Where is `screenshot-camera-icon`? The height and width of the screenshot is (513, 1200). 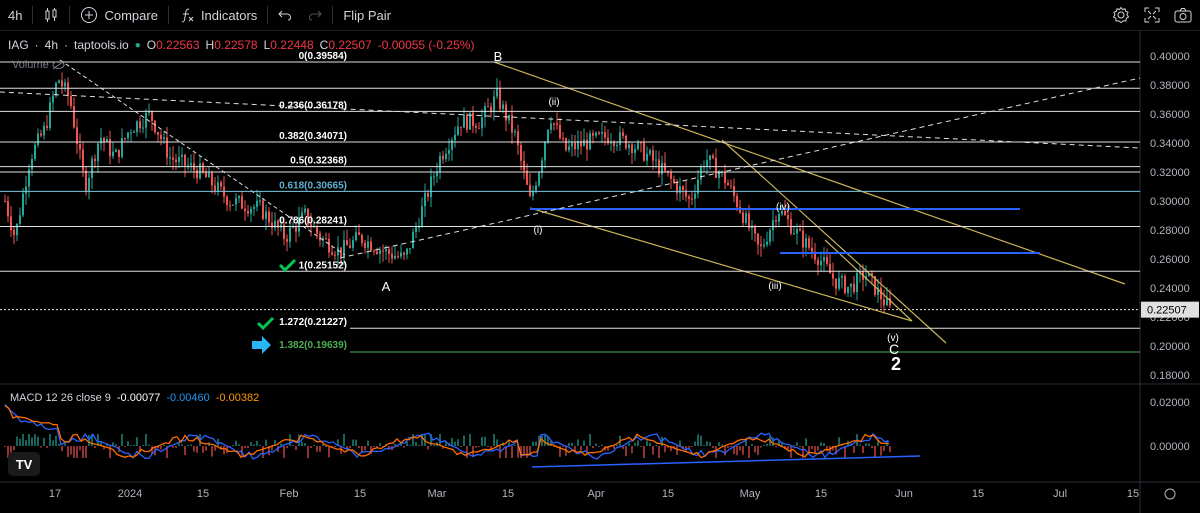 screenshot-camera-icon is located at coordinates (1183, 15).